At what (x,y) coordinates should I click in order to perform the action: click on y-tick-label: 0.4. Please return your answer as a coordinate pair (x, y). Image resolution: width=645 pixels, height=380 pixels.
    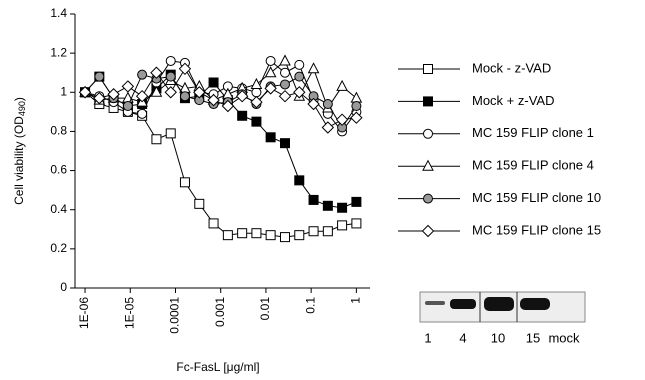
    Looking at the image, I should click on (58, 209).